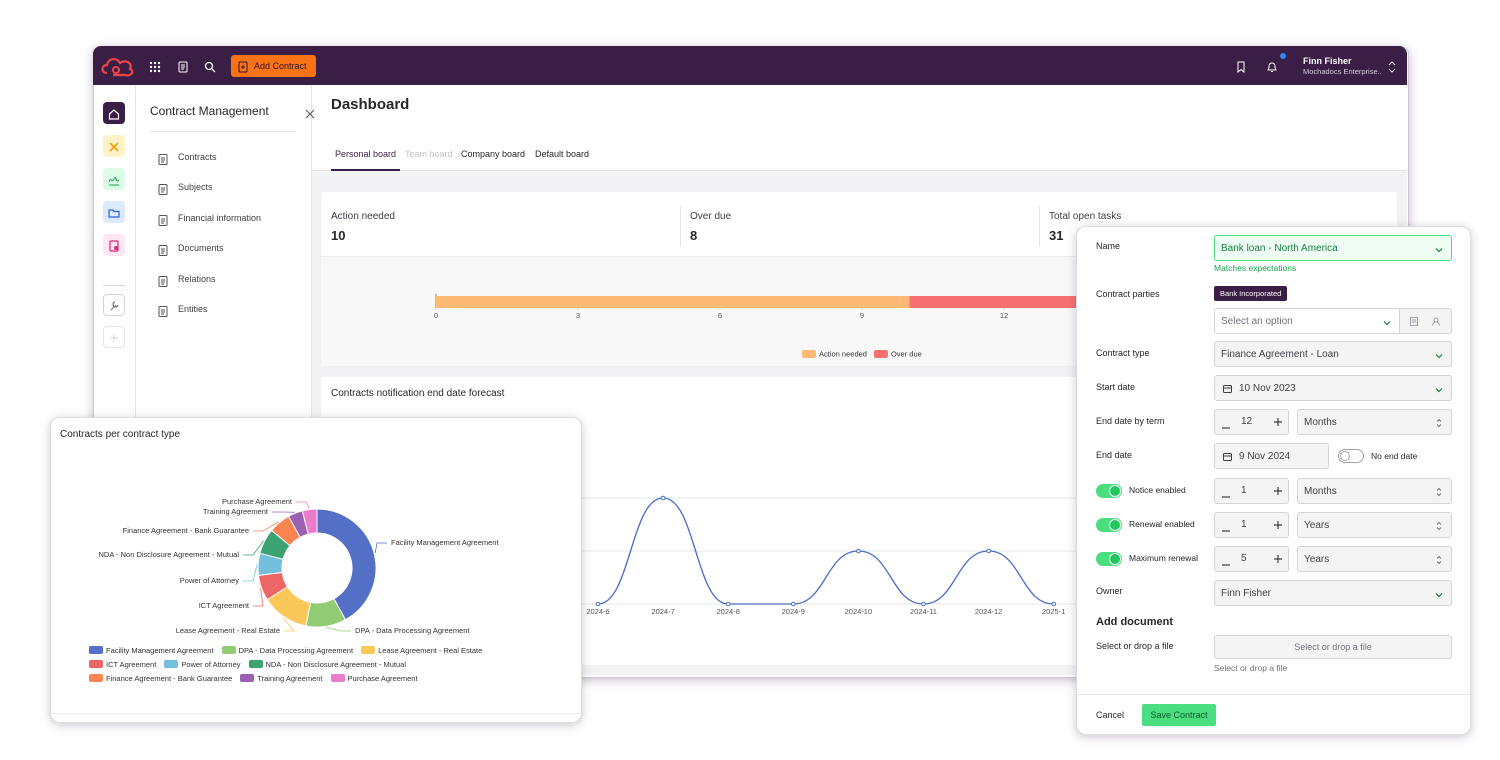 The image size is (1500, 760). Describe the element at coordinates (1271, 456) in the screenshot. I see `end-date-input: 9 Nov 2024` at that location.